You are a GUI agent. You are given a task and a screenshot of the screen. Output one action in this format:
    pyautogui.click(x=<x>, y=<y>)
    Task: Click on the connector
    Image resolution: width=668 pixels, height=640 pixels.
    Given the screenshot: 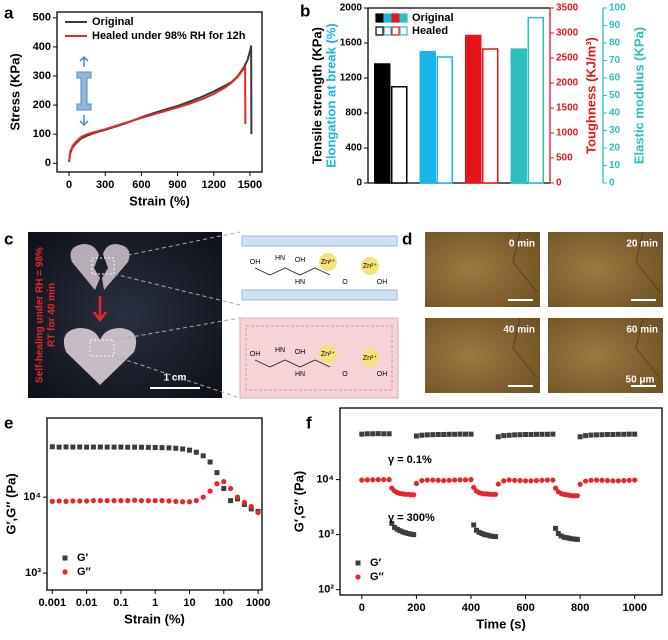 What is the action you would take?
    pyautogui.click(x=177, y=329)
    